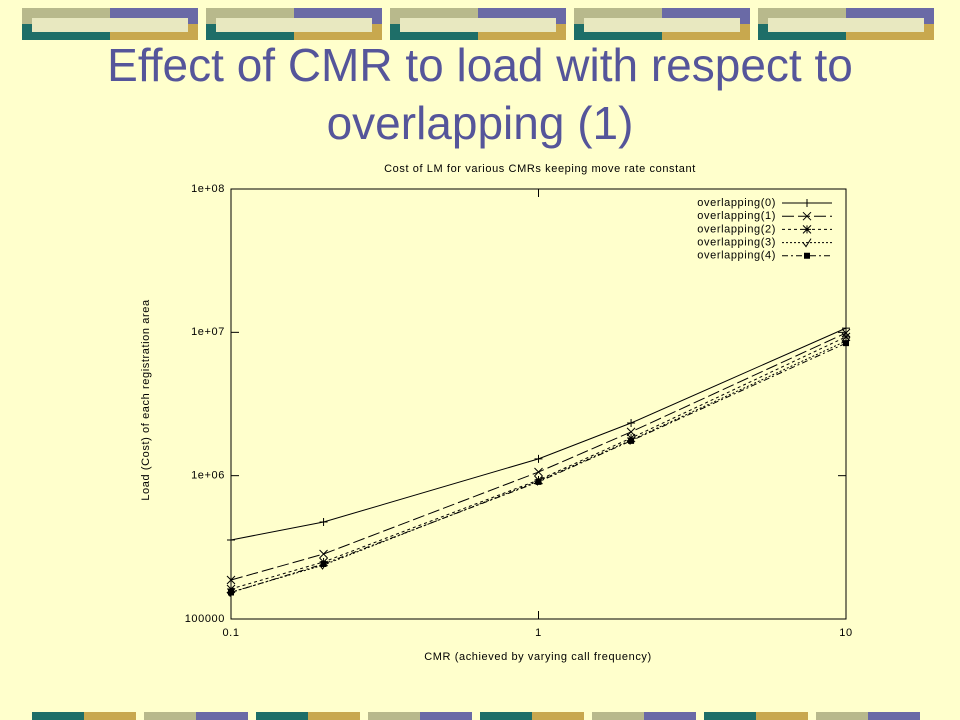 This screenshot has width=960, height=720. Describe the element at coordinates (736, 243) in the screenshot. I see `legend-label: overlapping(3)` at that location.